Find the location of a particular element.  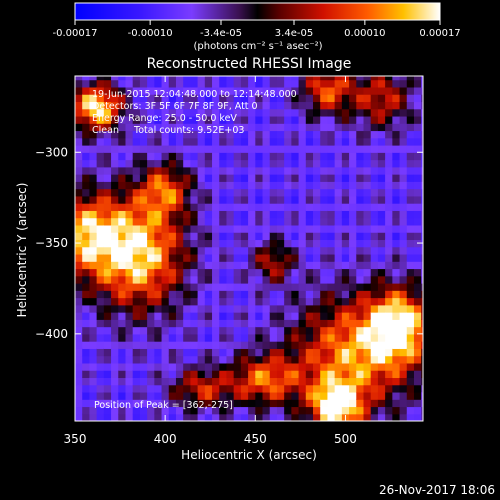

colorbar-tick-label: 3.4e-05 is located at coordinates (294, 33).